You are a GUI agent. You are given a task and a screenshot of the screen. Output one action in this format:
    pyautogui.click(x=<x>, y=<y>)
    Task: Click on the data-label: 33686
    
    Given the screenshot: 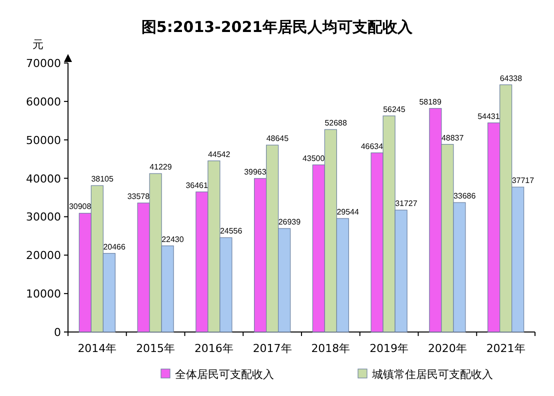 What is the action you would take?
    pyautogui.click(x=464, y=196)
    